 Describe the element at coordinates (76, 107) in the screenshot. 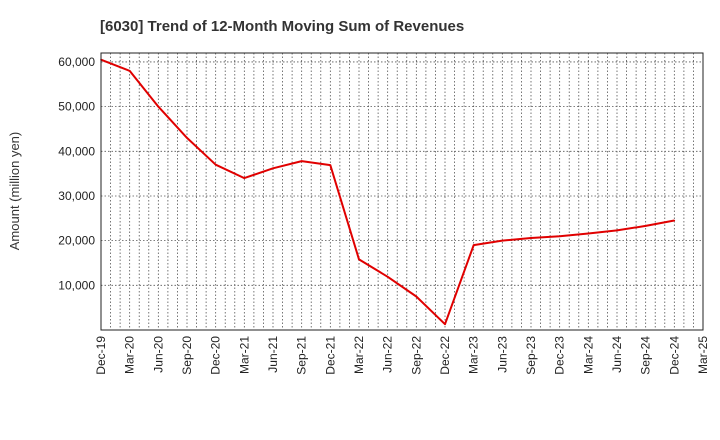

I see `y-tick-label: 50,000` at that location.